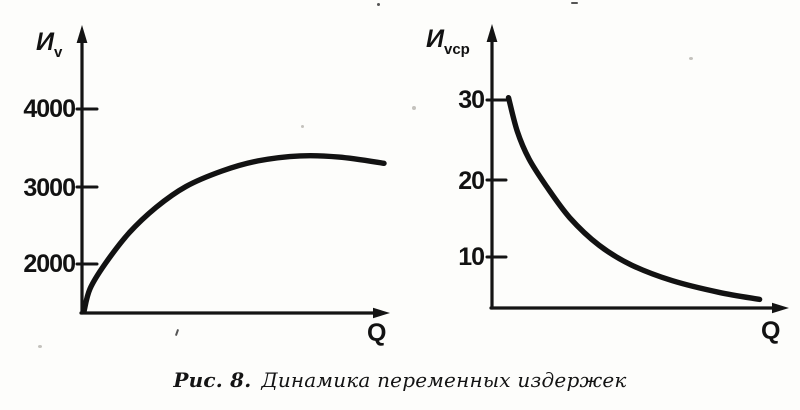  Describe the element at coordinates (381, 313) in the screenshot. I see `left-chart-x-axis-arrow-icon` at that location.